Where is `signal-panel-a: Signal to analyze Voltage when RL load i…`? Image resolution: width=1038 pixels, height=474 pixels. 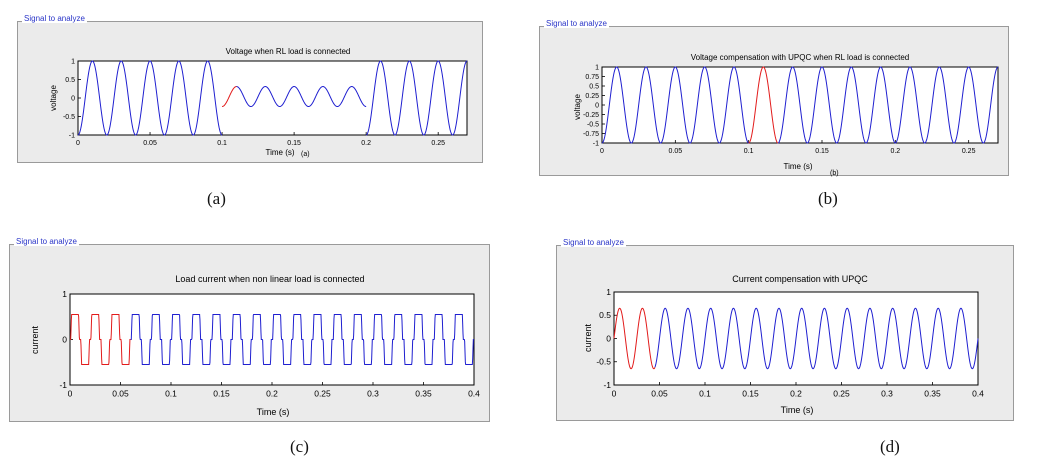
signal-panel-a: Signal to analyze Voltage when RL load i… is located at coordinates (250, 88).